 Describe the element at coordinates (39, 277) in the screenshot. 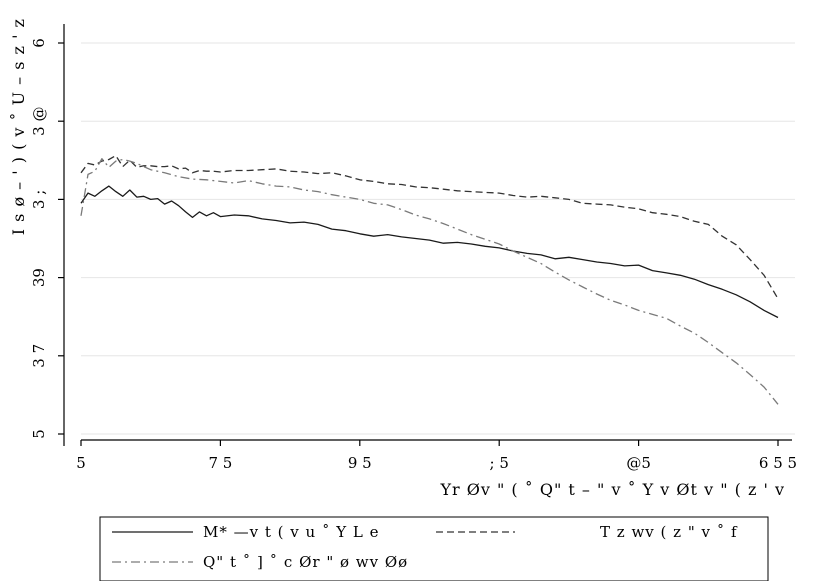

I see `y-tick-label: 39` at that location.